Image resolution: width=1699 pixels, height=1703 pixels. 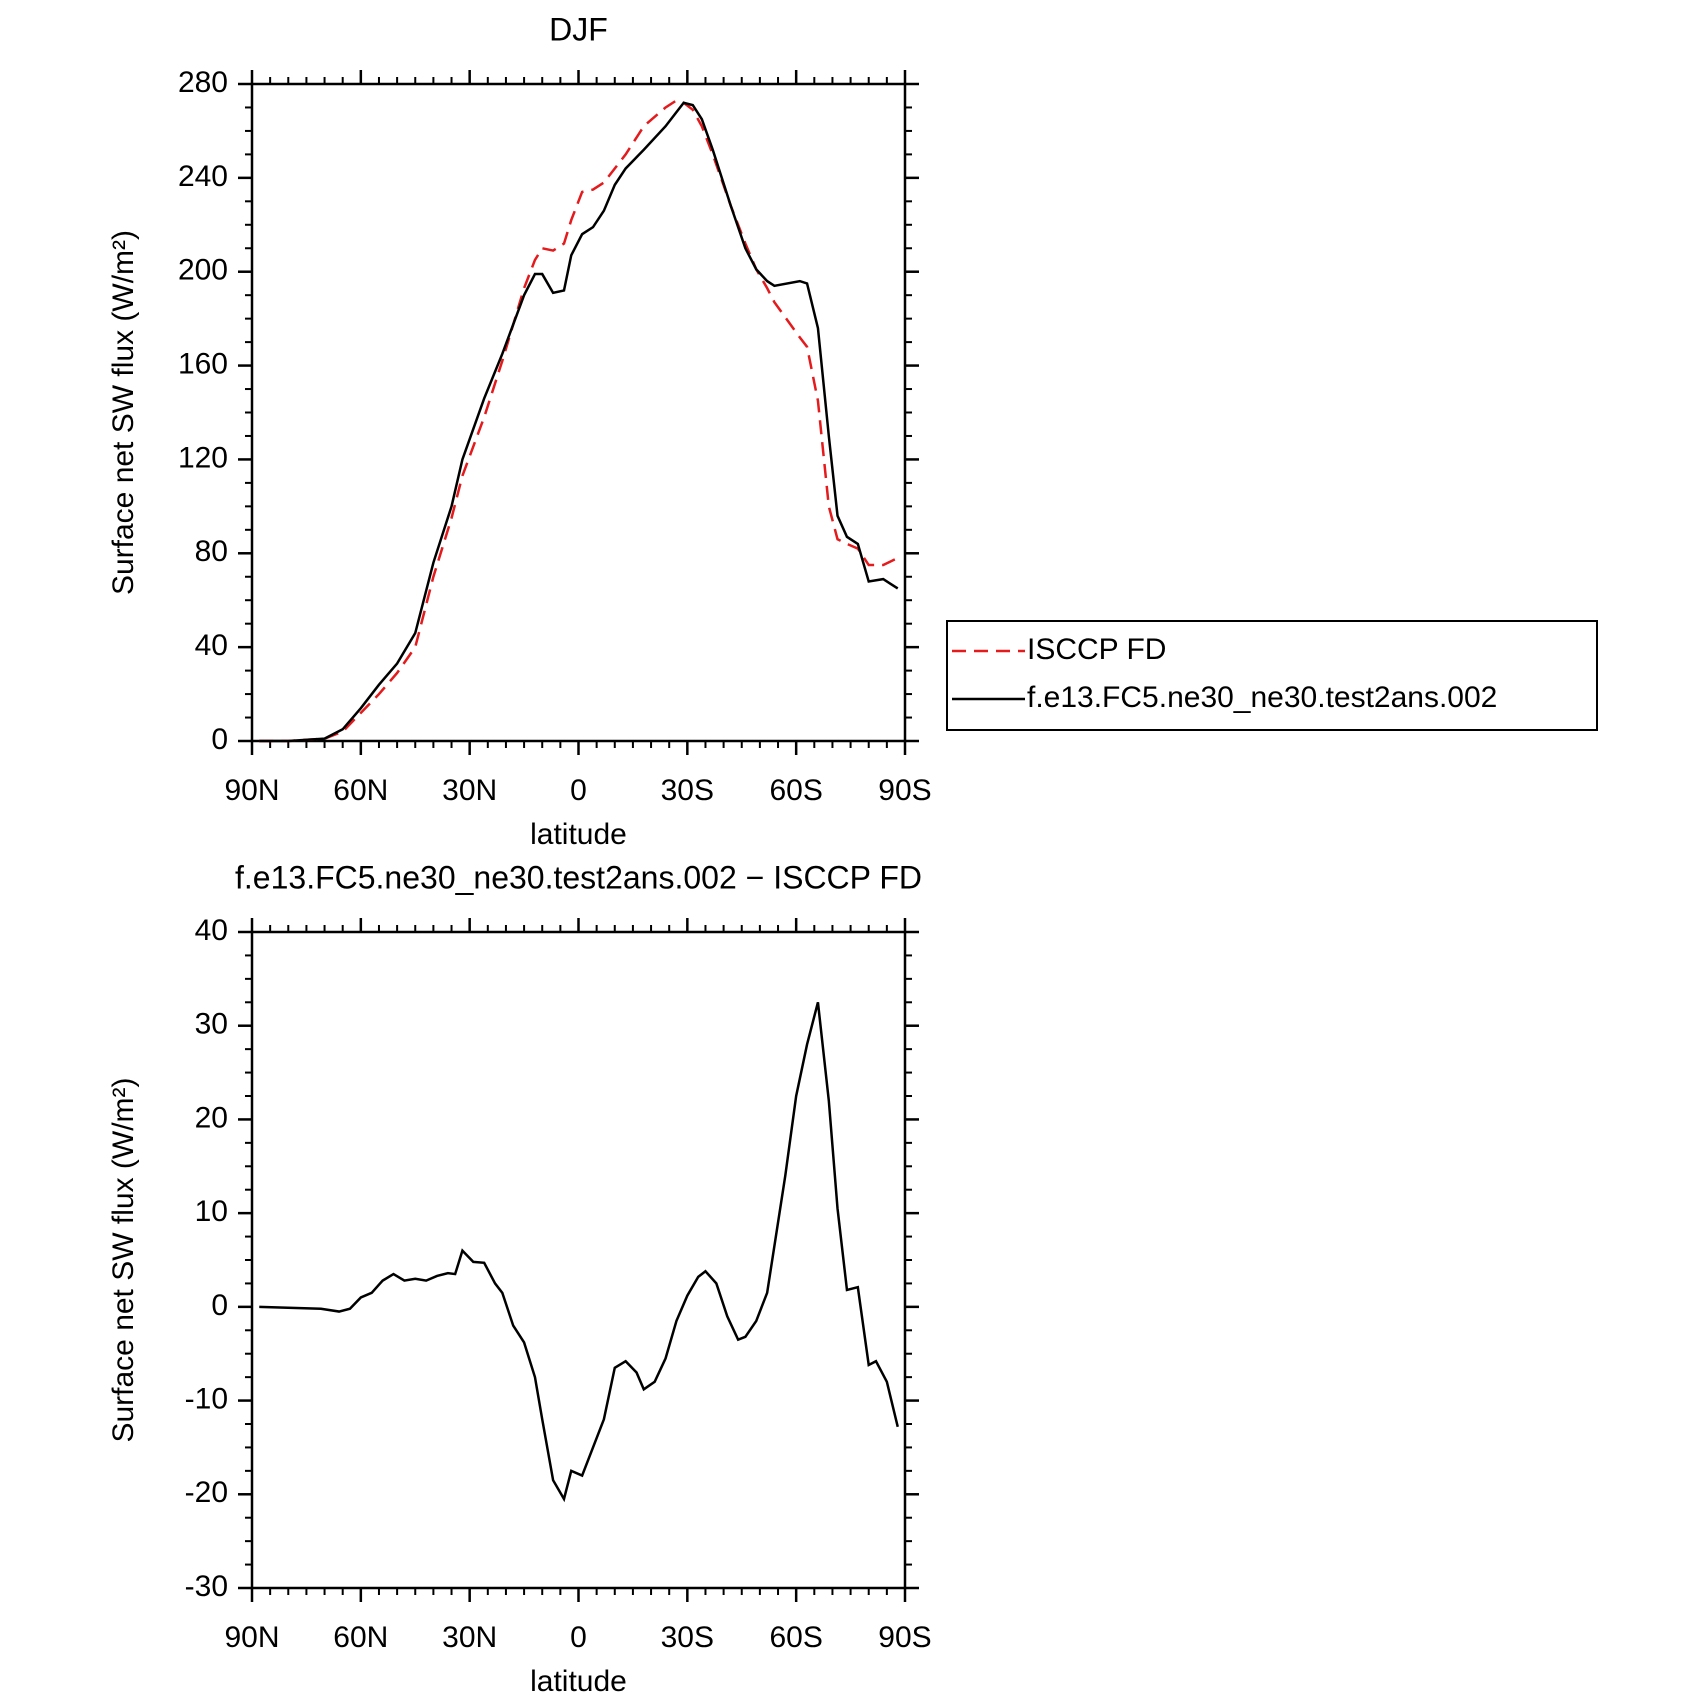 What do you see at coordinates (203, 457) in the screenshot?
I see `y-tick-label: 120` at bounding box center [203, 457].